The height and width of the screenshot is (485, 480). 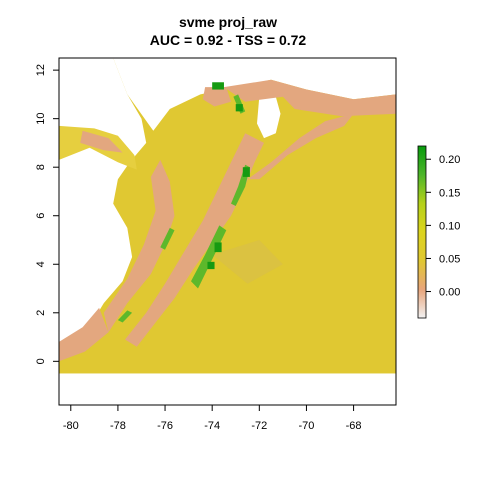 What do you see at coordinates (300, 146) in the screenshot?
I see `merida-andes` at bounding box center [300, 146].